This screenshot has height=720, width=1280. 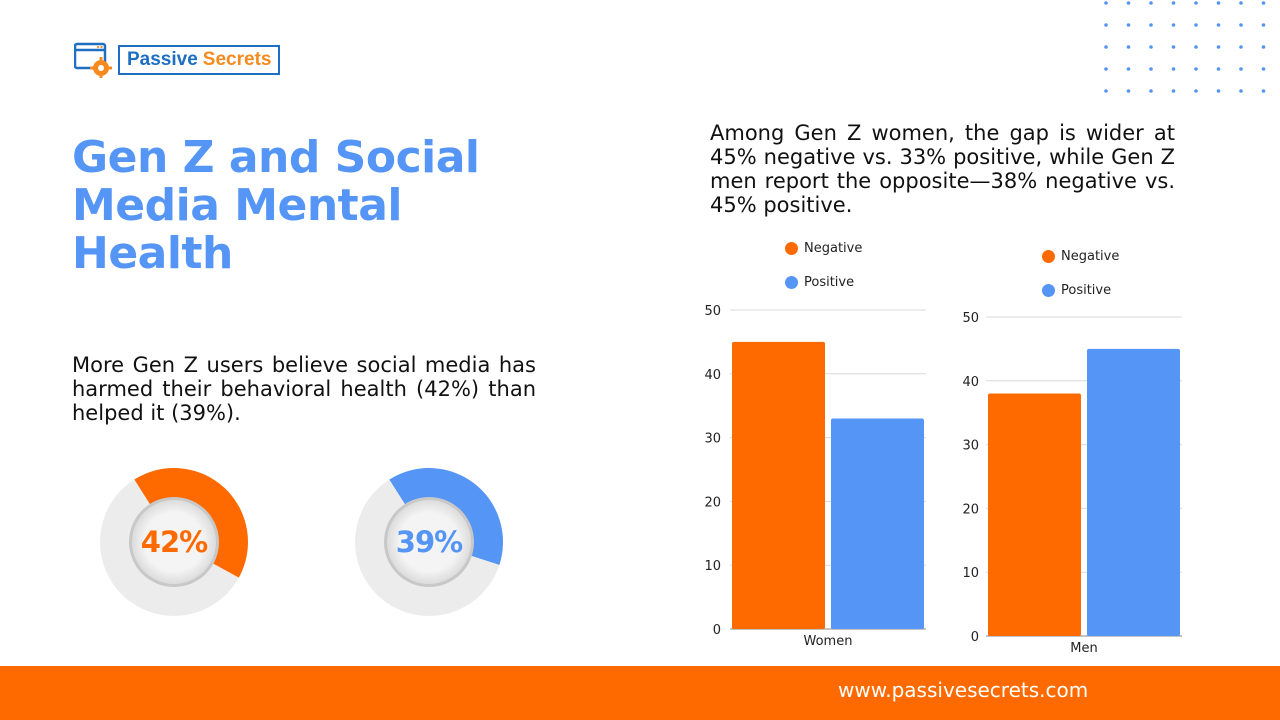 I want to click on women-bar-chart: Negative Positive 0 10 20 30 40 50 Women, so click(x=815, y=445).